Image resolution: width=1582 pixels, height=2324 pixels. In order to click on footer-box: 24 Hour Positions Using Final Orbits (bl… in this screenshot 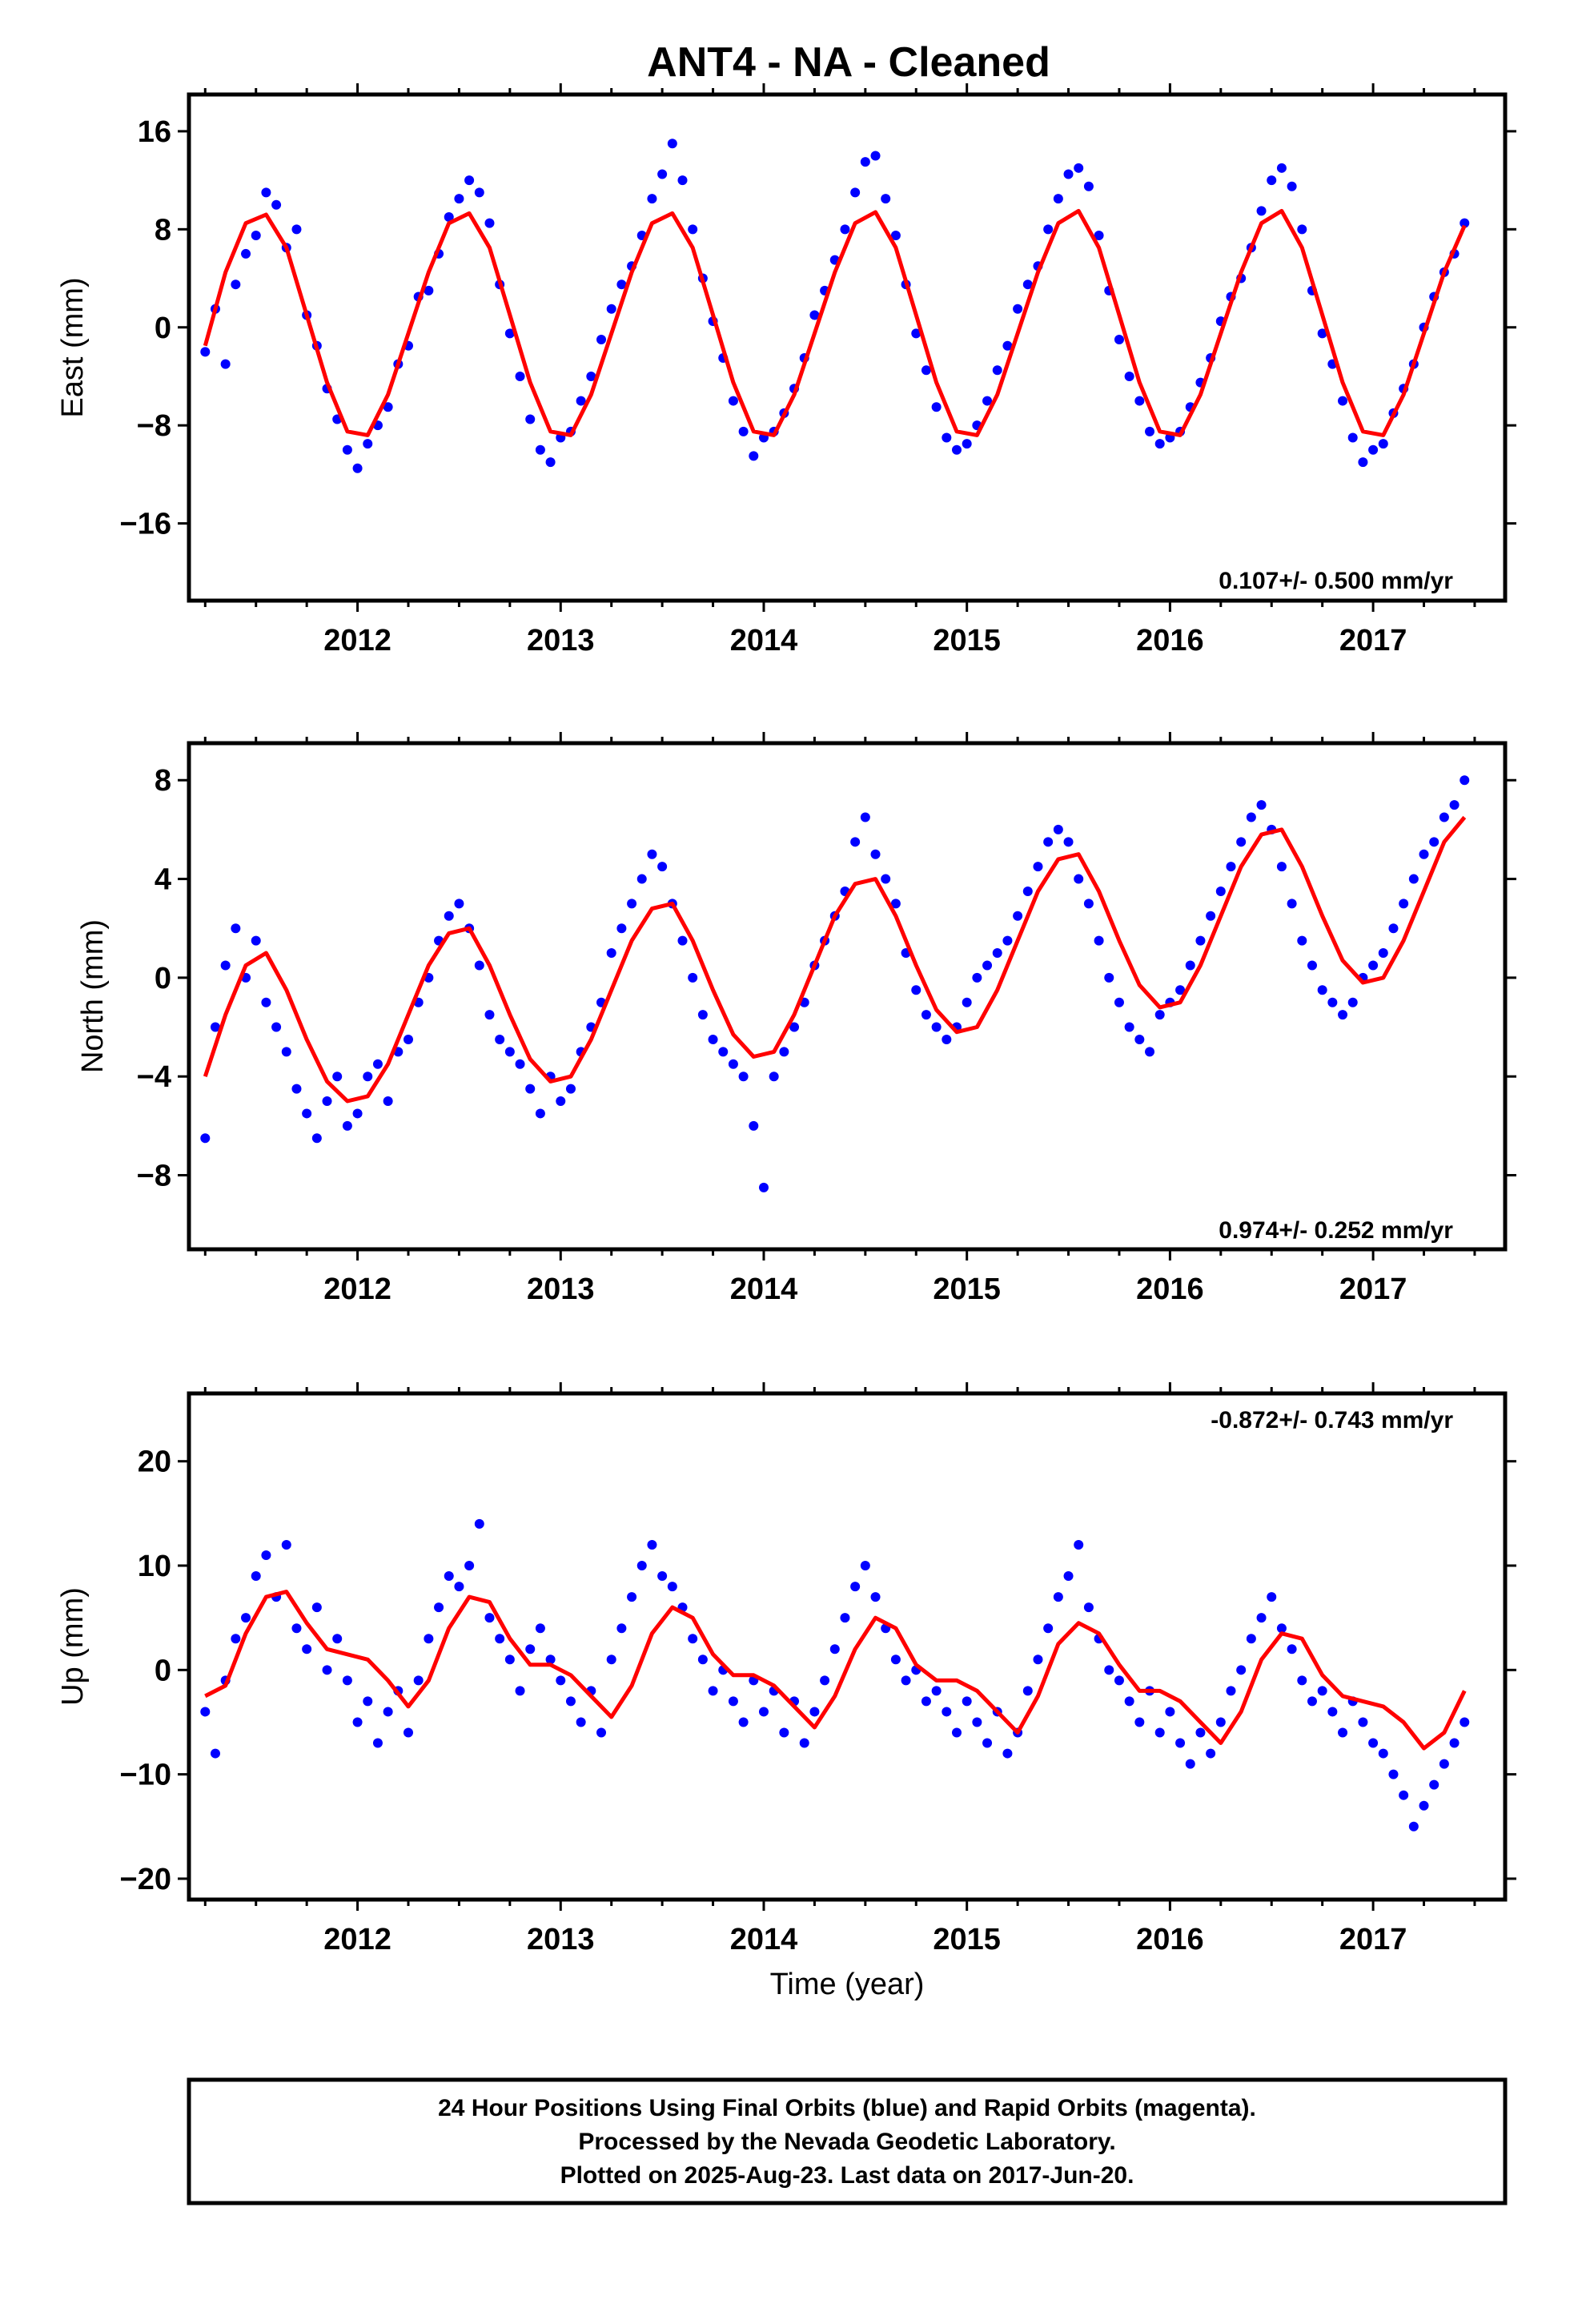, I will do `click(847, 2141)`.